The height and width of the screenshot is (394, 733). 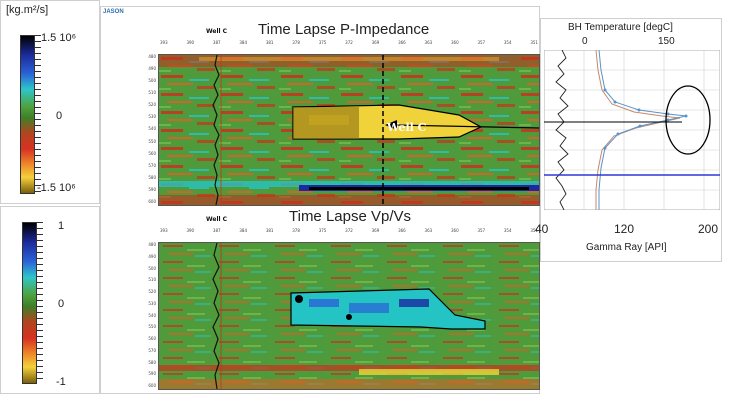 I want to click on colorbar-top-panel: [kg.m²/s] 1.5 10⁶ 0 -1.5 10⁶, so click(x=50, y=102).